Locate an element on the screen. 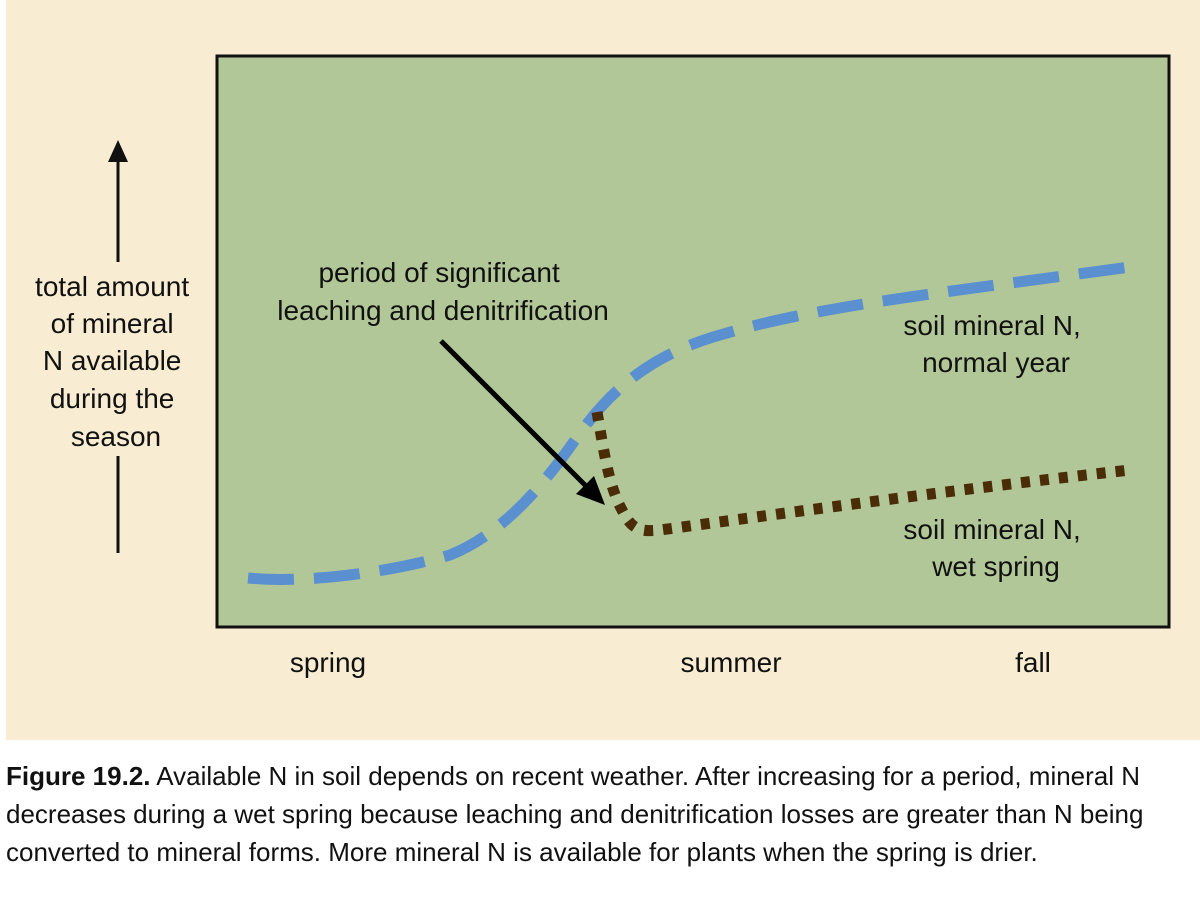 The image size is (1200, 902). wet-spring-label-line: soil mineral N, is located at coordinates (991, 529).